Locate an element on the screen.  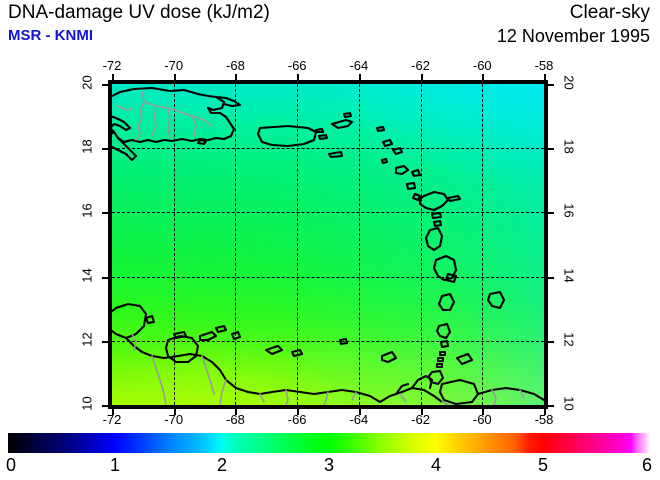
ytick-label-left-18: 18 is located at coordinates (87, 146).